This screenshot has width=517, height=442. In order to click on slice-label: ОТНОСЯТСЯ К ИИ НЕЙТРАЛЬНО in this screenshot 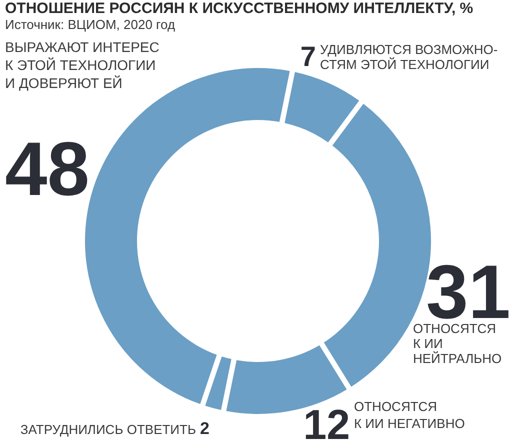, I will do `click(457, 343)`.